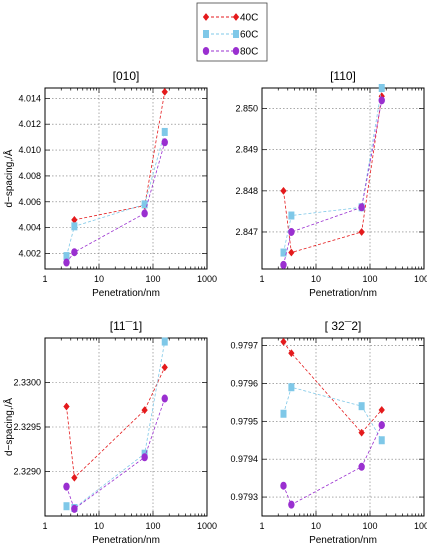 The height and width of the screenshot is (550, 427). Describe the element at coordinates (244, 383) in the screenshot. I see `y-tick-label: 0.9796` at that location.